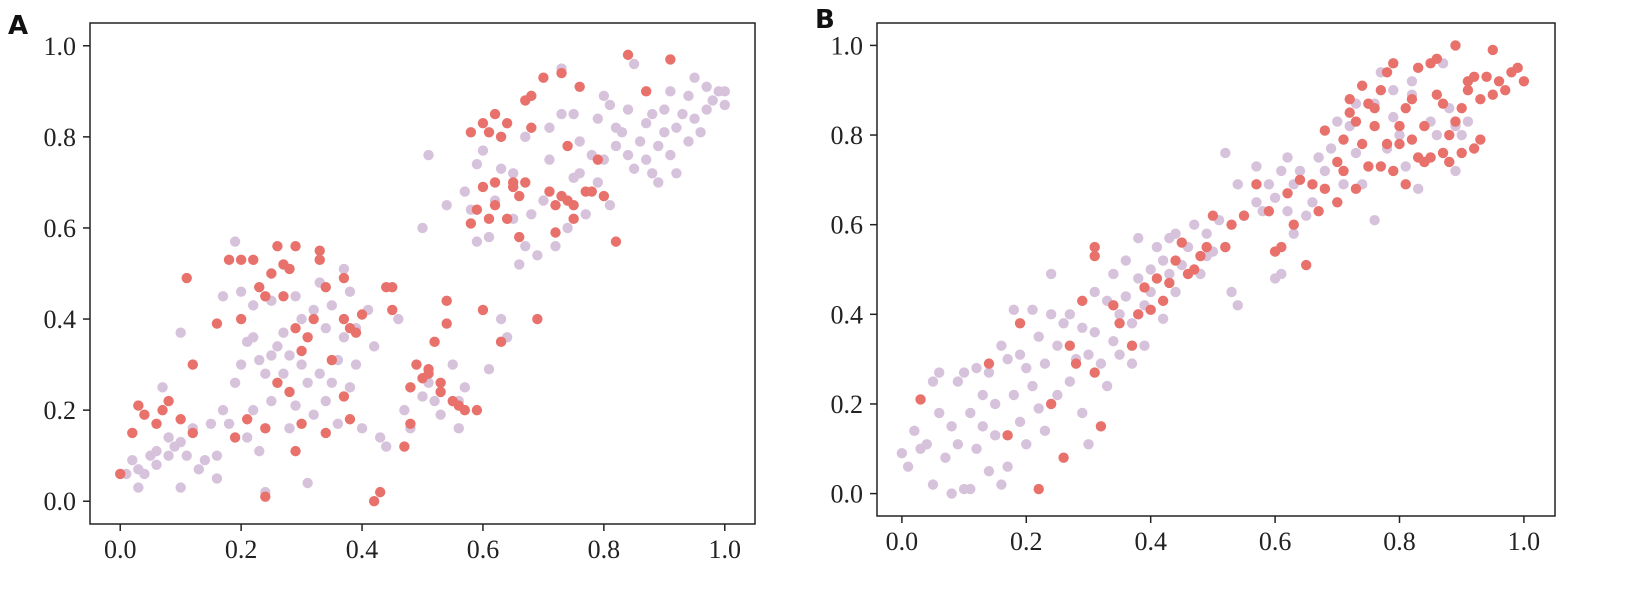 Image resolution: width=1643 pixels, height=597 pixels. What do you see at coordinates (362, 549) in the screenshot?
I see `x-tick-label: 0.4` at bounding box center [362, 549].